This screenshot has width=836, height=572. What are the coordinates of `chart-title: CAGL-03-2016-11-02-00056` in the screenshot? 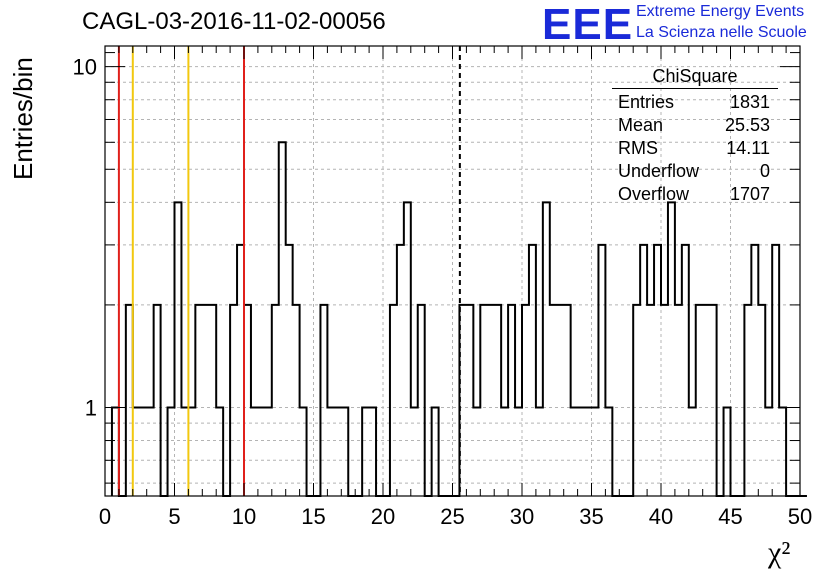 It's located at (234, 21).